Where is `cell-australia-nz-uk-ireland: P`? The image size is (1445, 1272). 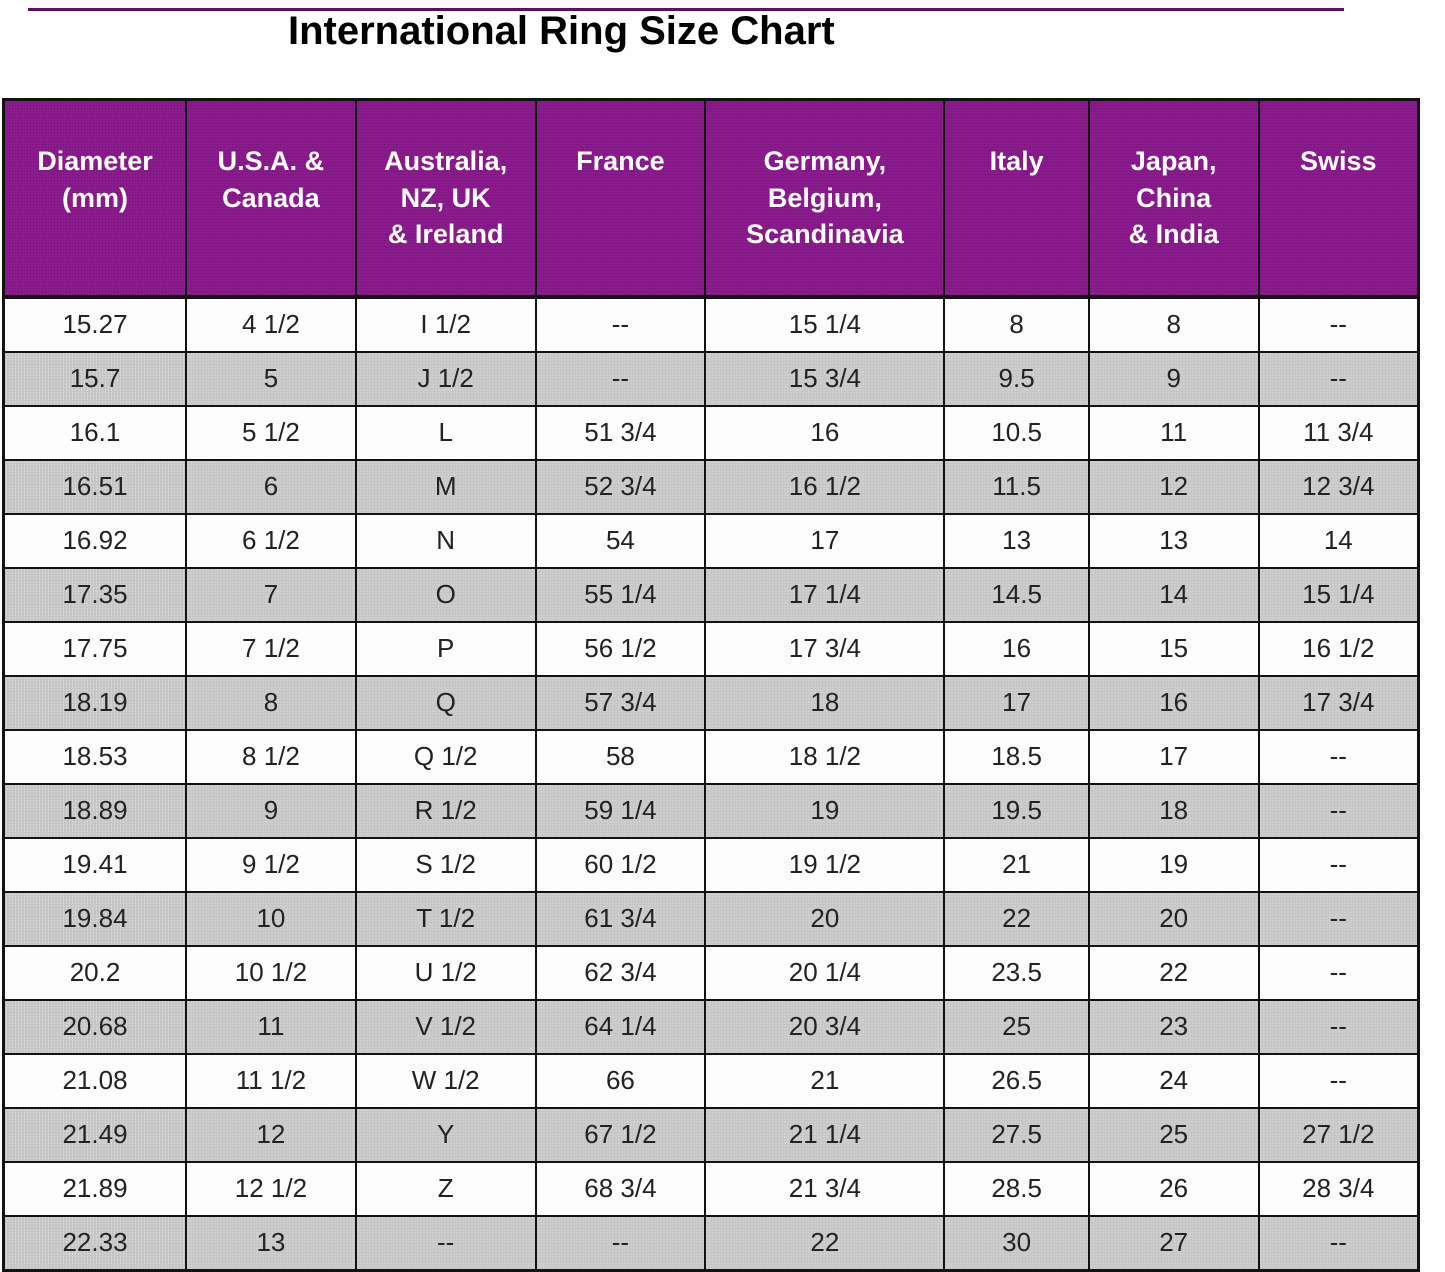 cell-australia-nz-uk-ireland: P is located at coordinates (445, 648).